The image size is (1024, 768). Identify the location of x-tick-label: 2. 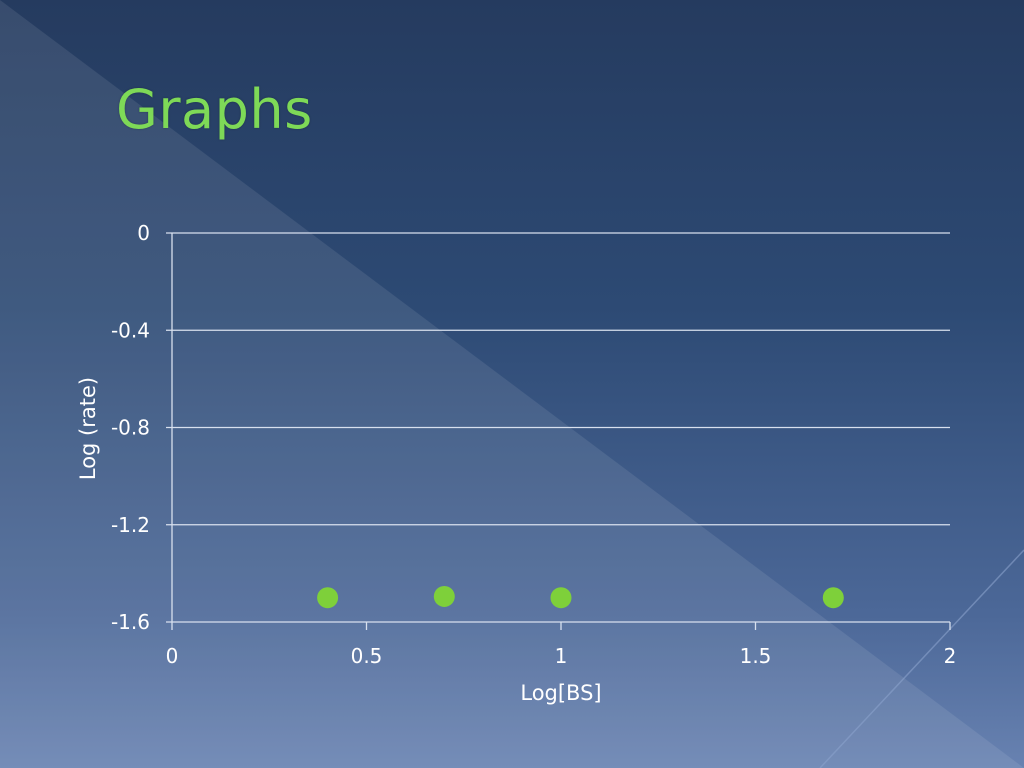
(950, 656).